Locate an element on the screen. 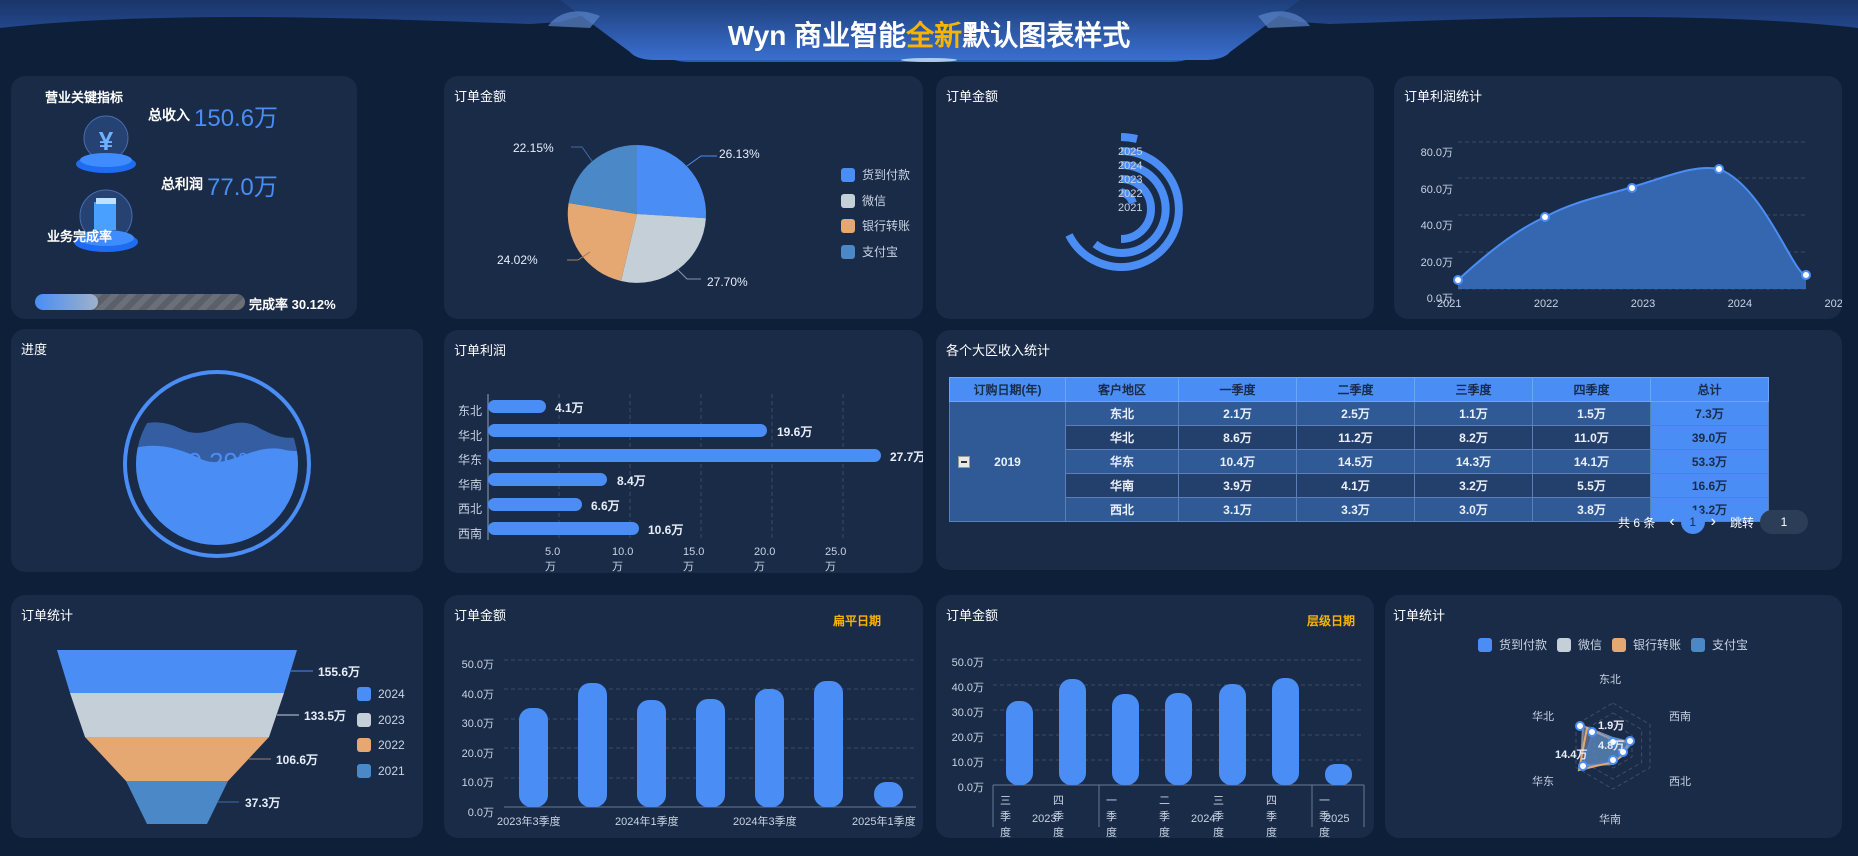  liquid-fill-panel: 进度 50.29% is located at coordinates (217, 450).